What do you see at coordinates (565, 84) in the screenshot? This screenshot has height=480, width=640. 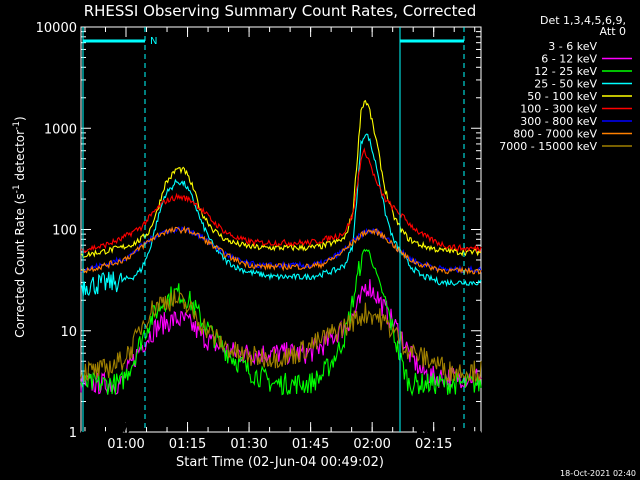 I see `legend-entry-label: 25 - 50 keV` at bounding box center [565, 84].